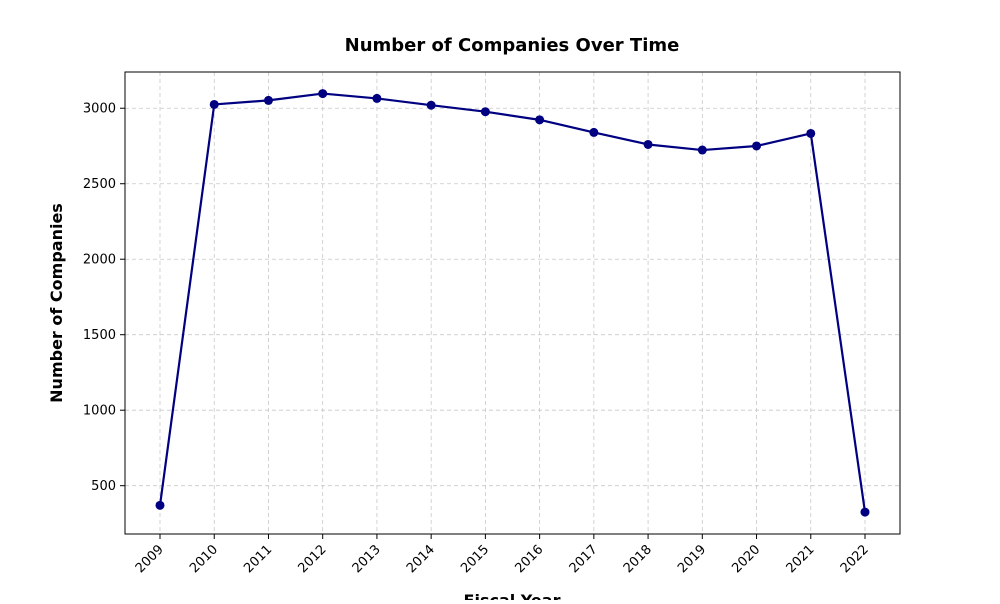 This screenshot has width=1000, height=604. Describe the element at coordinates (99, 260) in the screenshot. I see `y-tick-label: 2000` at that location.